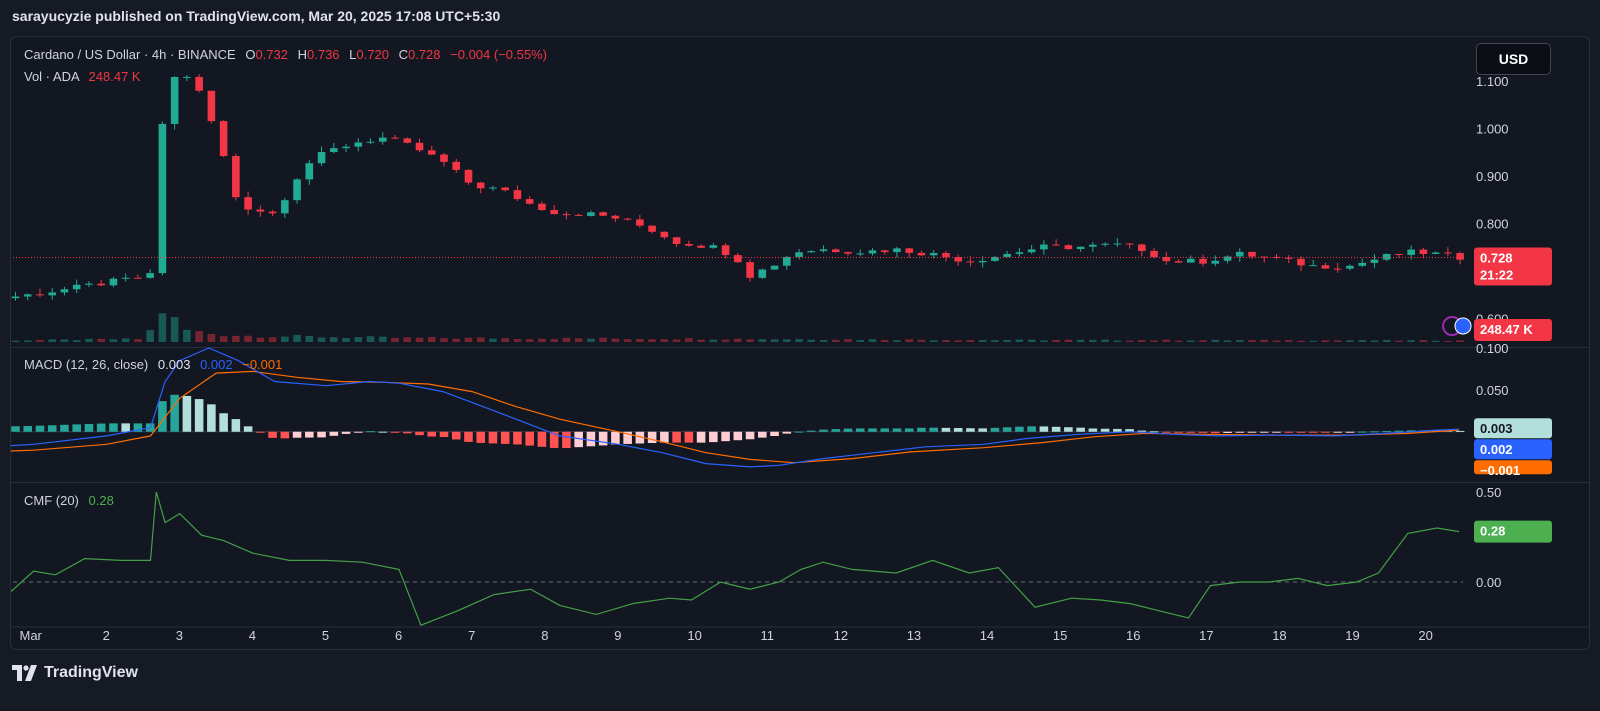  What do you see at coordinates (1513, 59) in the screenshot?
I see `currency-button: USD` at bounding box center [1513, 59].